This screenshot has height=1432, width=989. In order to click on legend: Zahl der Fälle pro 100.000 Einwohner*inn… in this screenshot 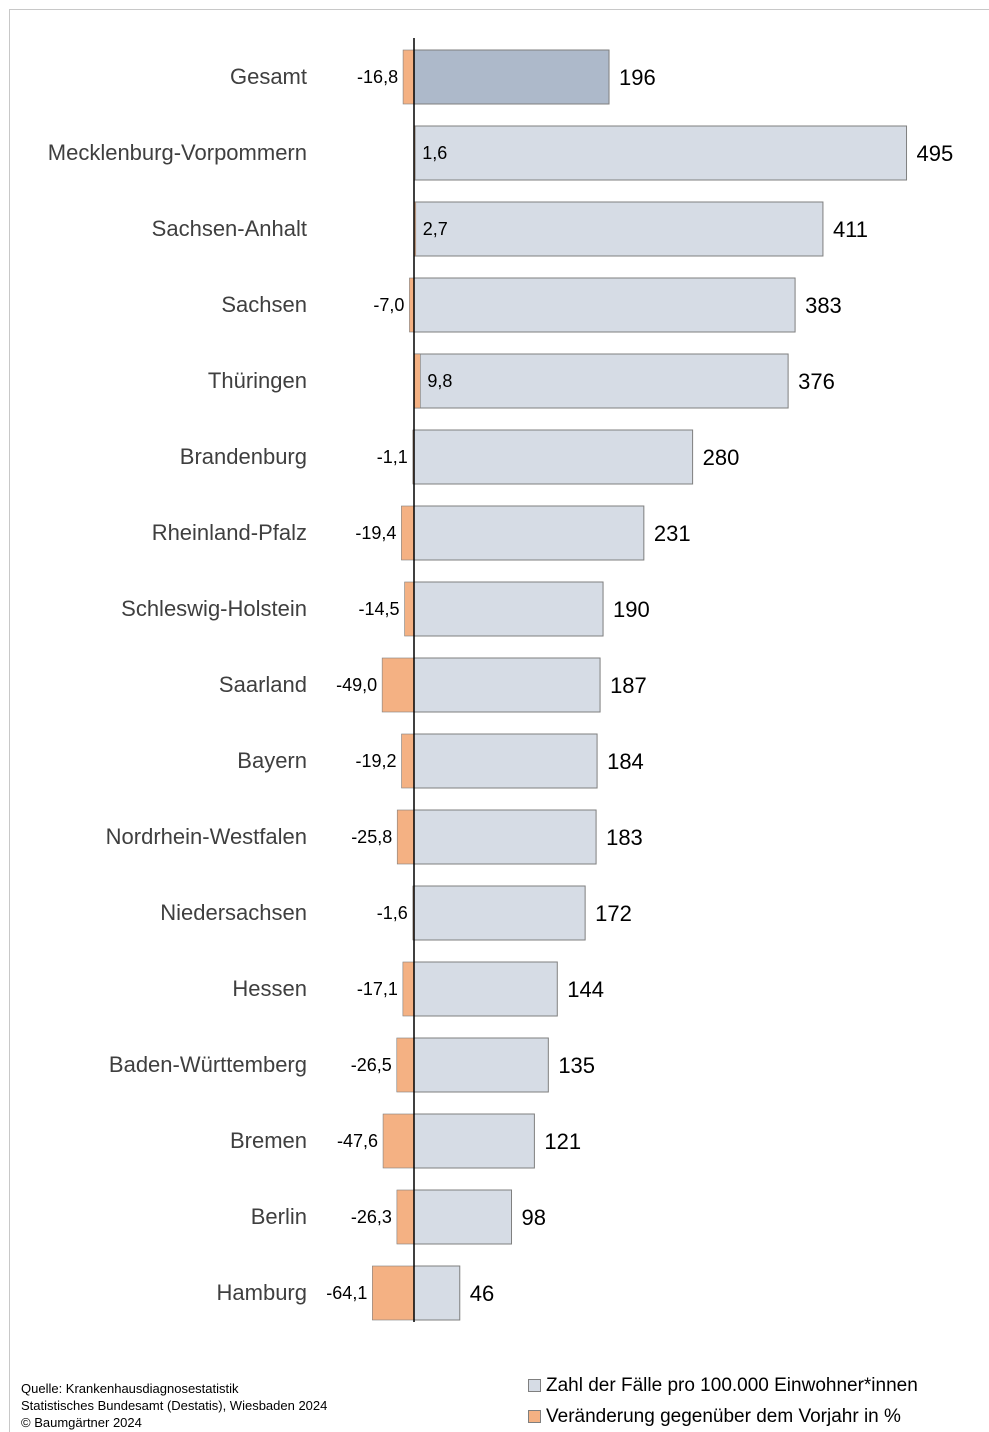, I will do `click(723, 1401)`.